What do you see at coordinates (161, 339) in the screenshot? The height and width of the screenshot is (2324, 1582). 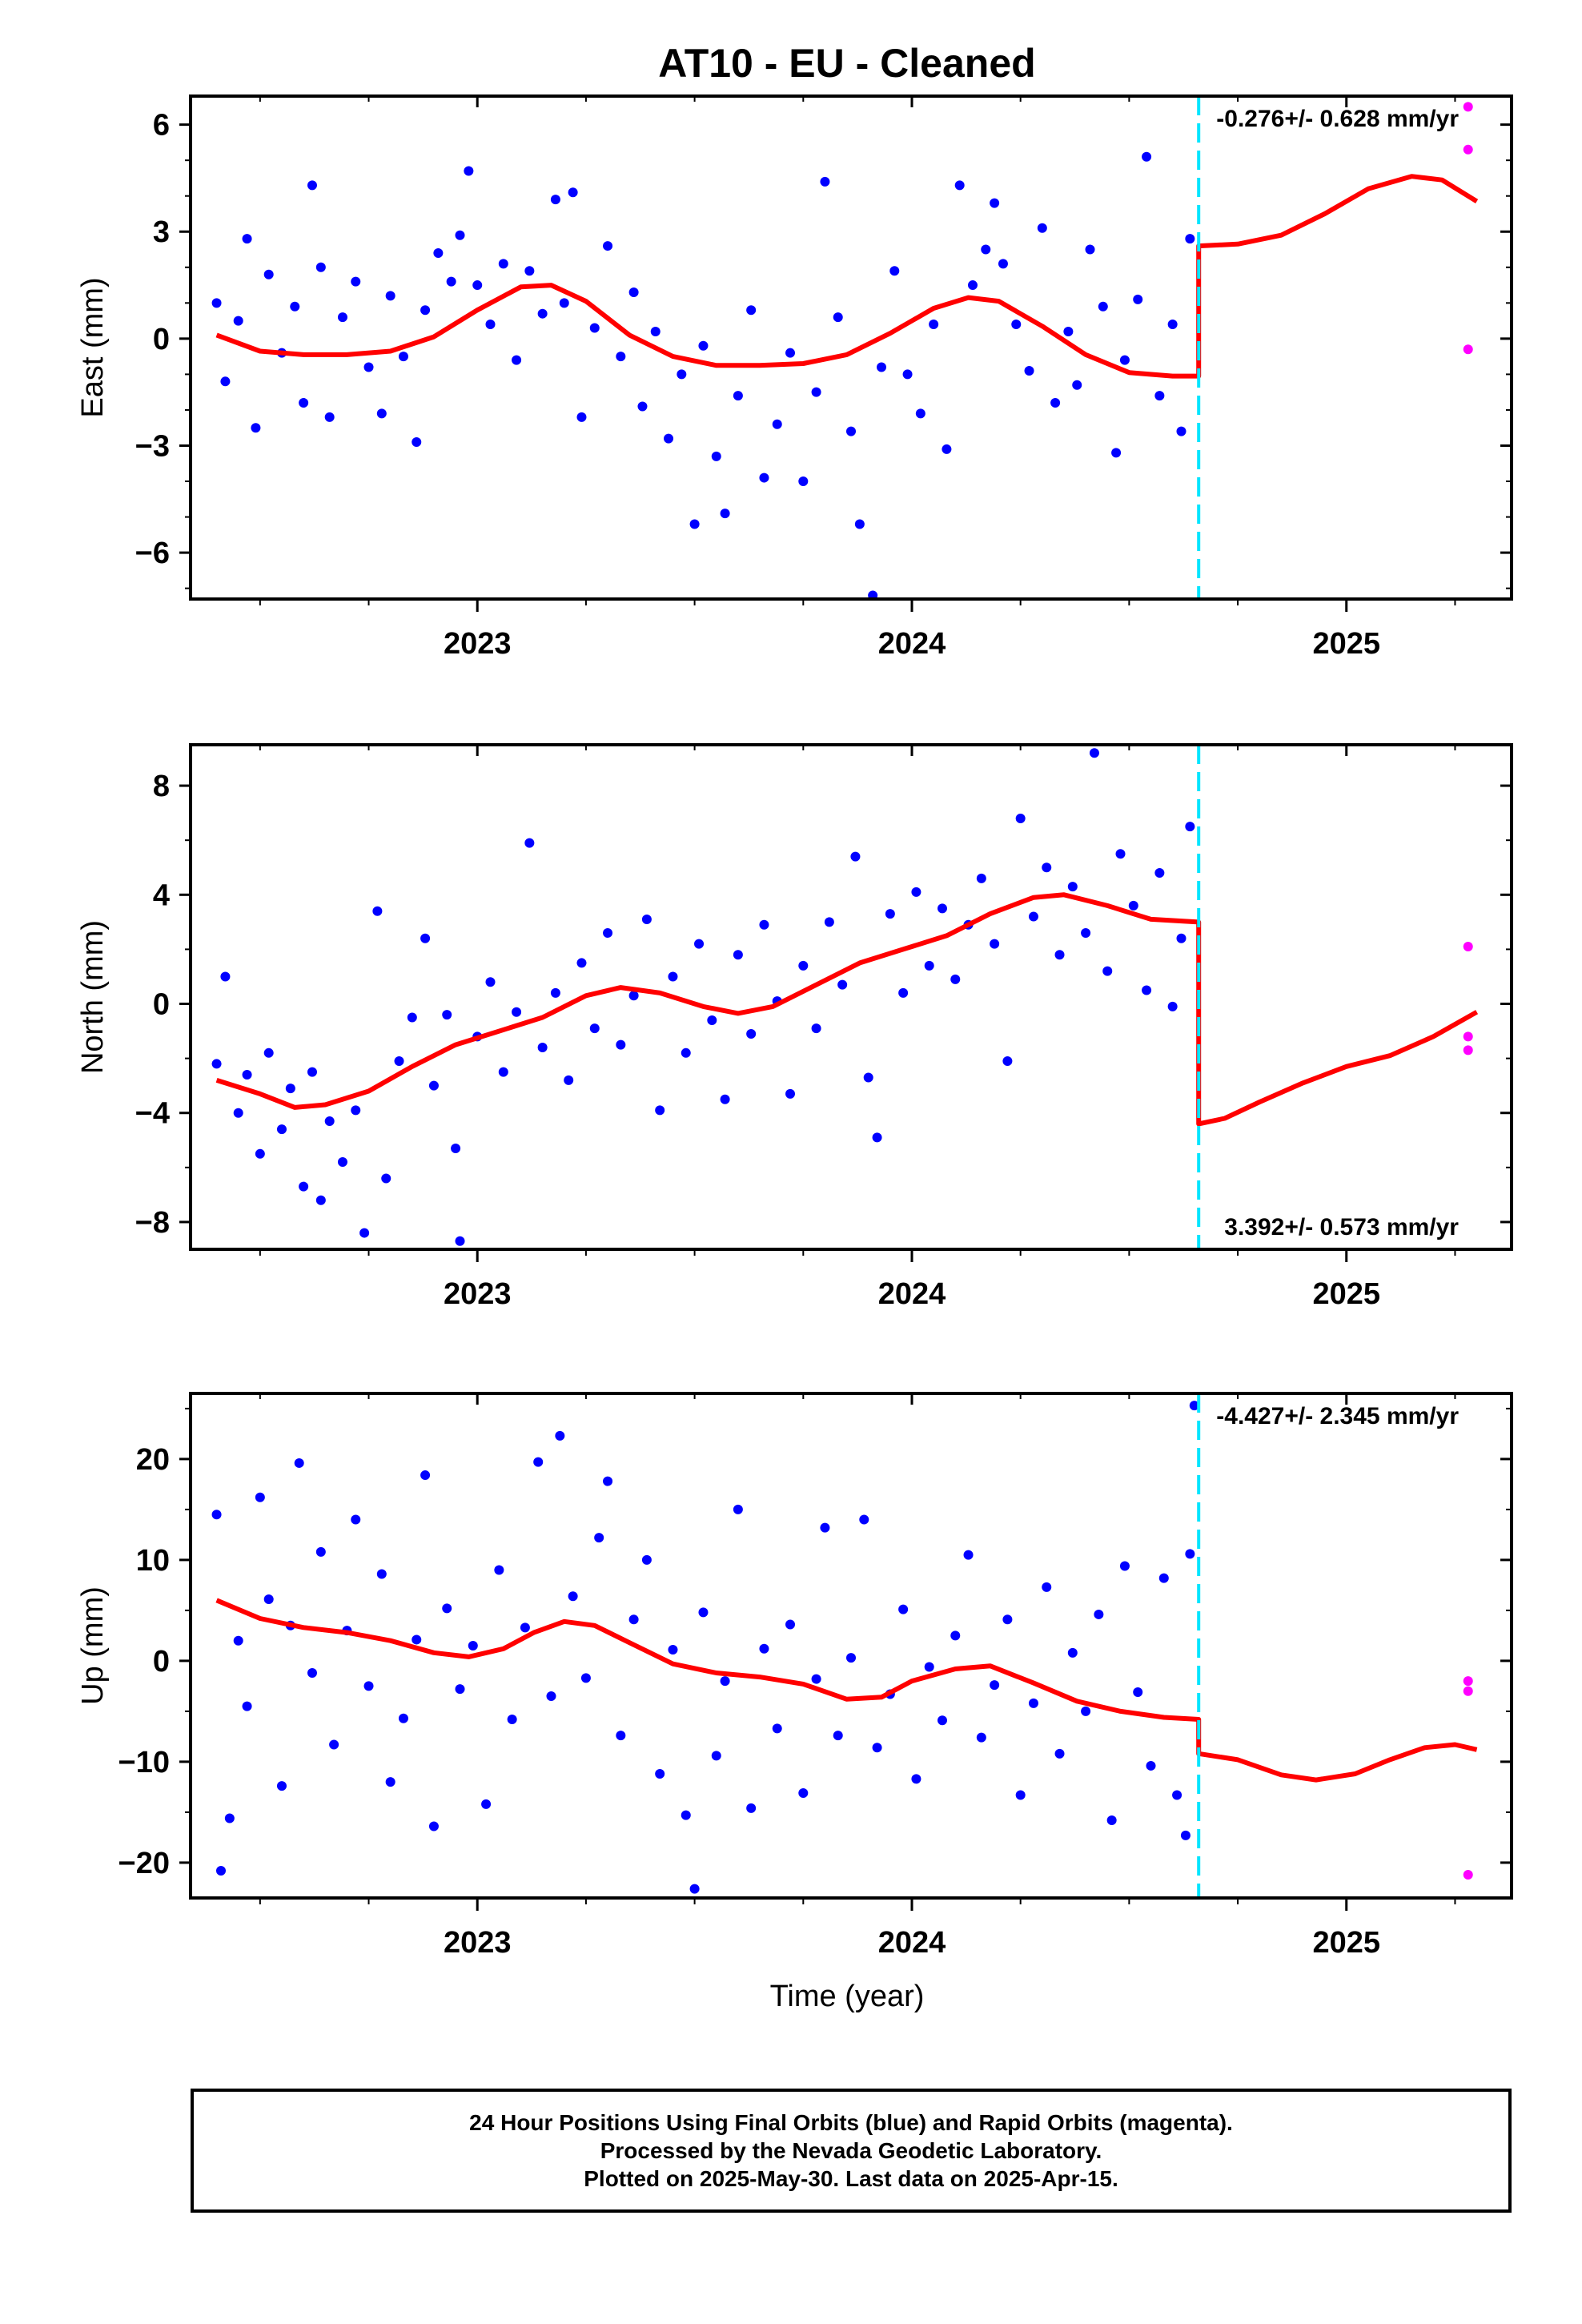 I see `y-tick-label-east: 0` at bounding box center [161, 339].